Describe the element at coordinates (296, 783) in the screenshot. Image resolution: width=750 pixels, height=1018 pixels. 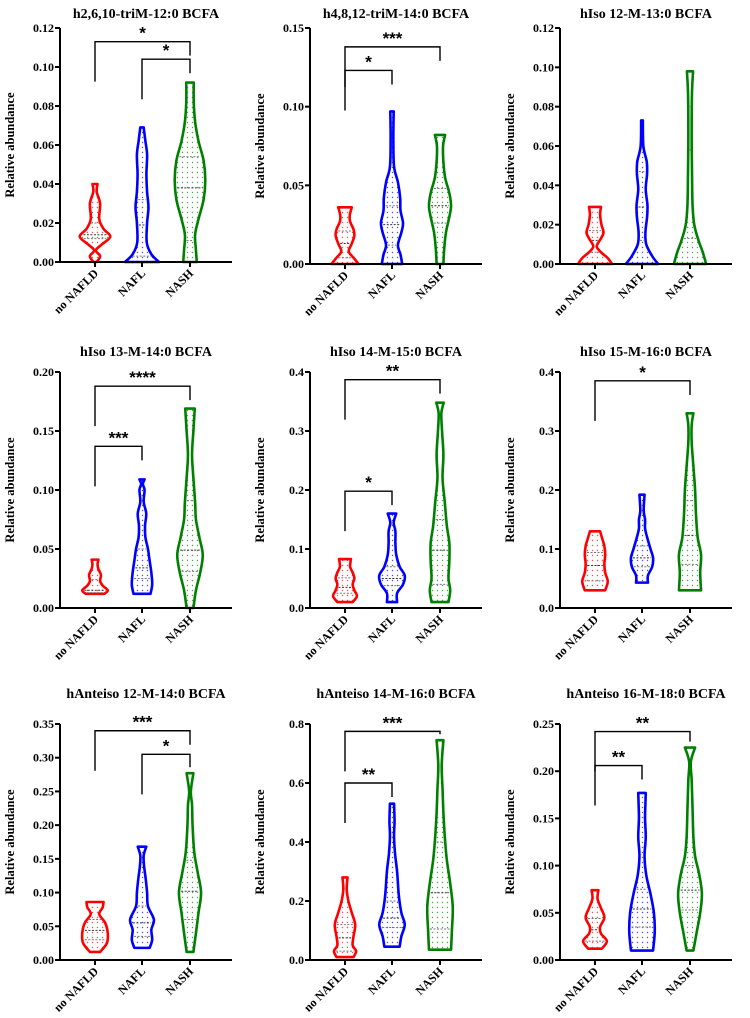
I see `y-tick-label: 0.6` at that location.